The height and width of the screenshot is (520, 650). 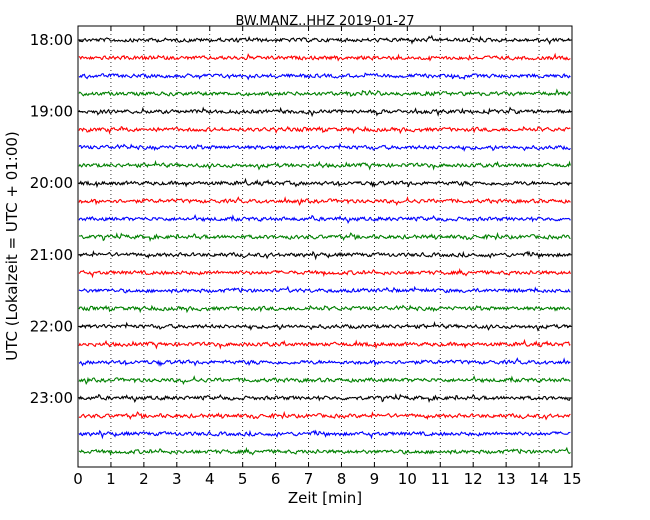 I want to click on y-tick-label-5: 23:00, so click(x=51, y=398).